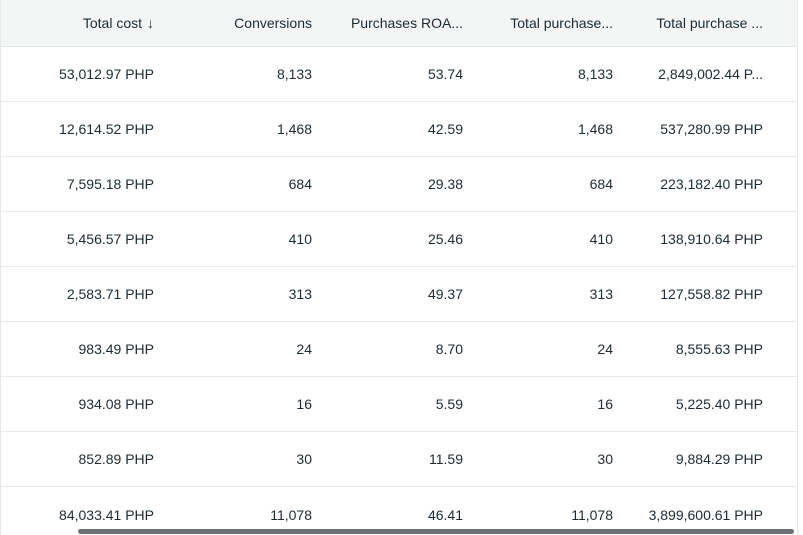  Describe the element at coordinates (304, 404) in the screenshot. I see `cell-conversions: 16` at that location.